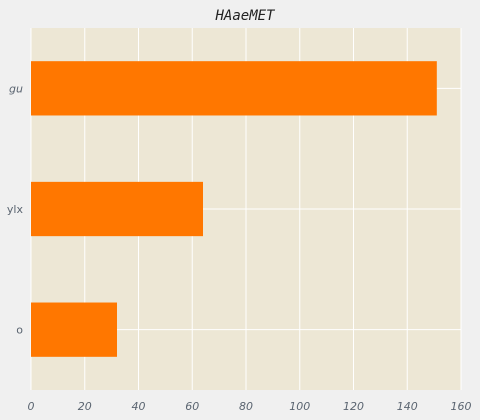  Describe the element at coordinates (234, 88) in the screenshot. I see `bar-gu` at that location.